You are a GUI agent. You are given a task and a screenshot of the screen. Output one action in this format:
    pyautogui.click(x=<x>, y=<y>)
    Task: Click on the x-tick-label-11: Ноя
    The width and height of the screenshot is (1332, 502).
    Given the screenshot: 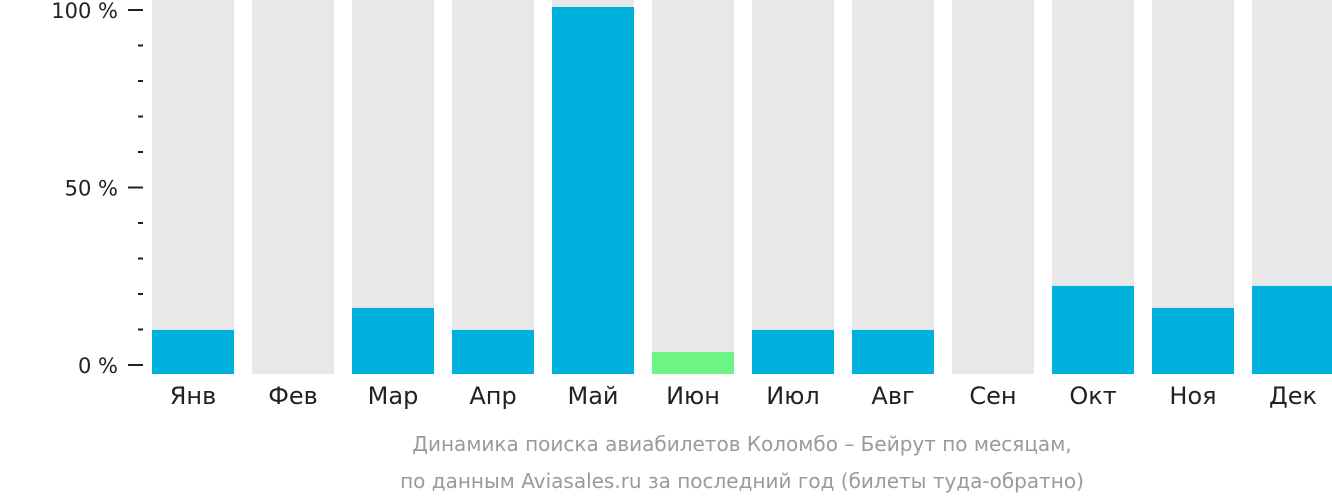 What is the action you would take?
    pyautogui.click(x=1192, y=396)
    